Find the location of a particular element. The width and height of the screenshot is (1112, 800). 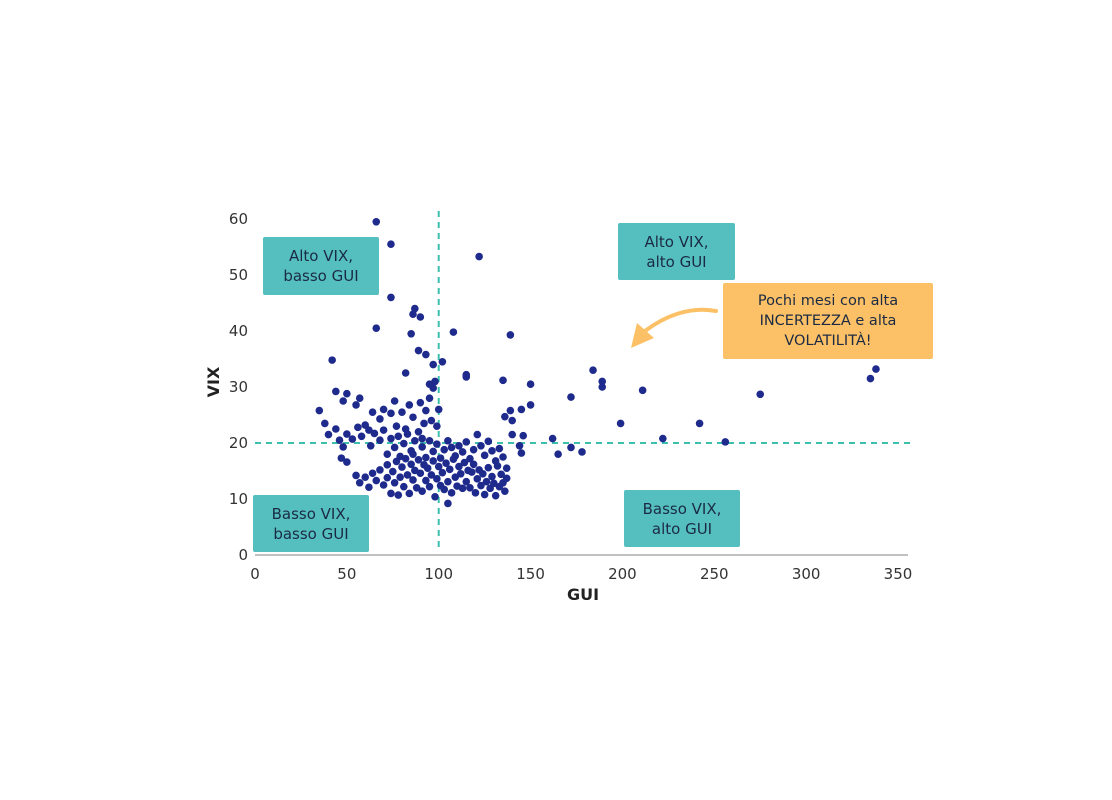

x-tick-label: 150 is located at coordinates (530, 574).